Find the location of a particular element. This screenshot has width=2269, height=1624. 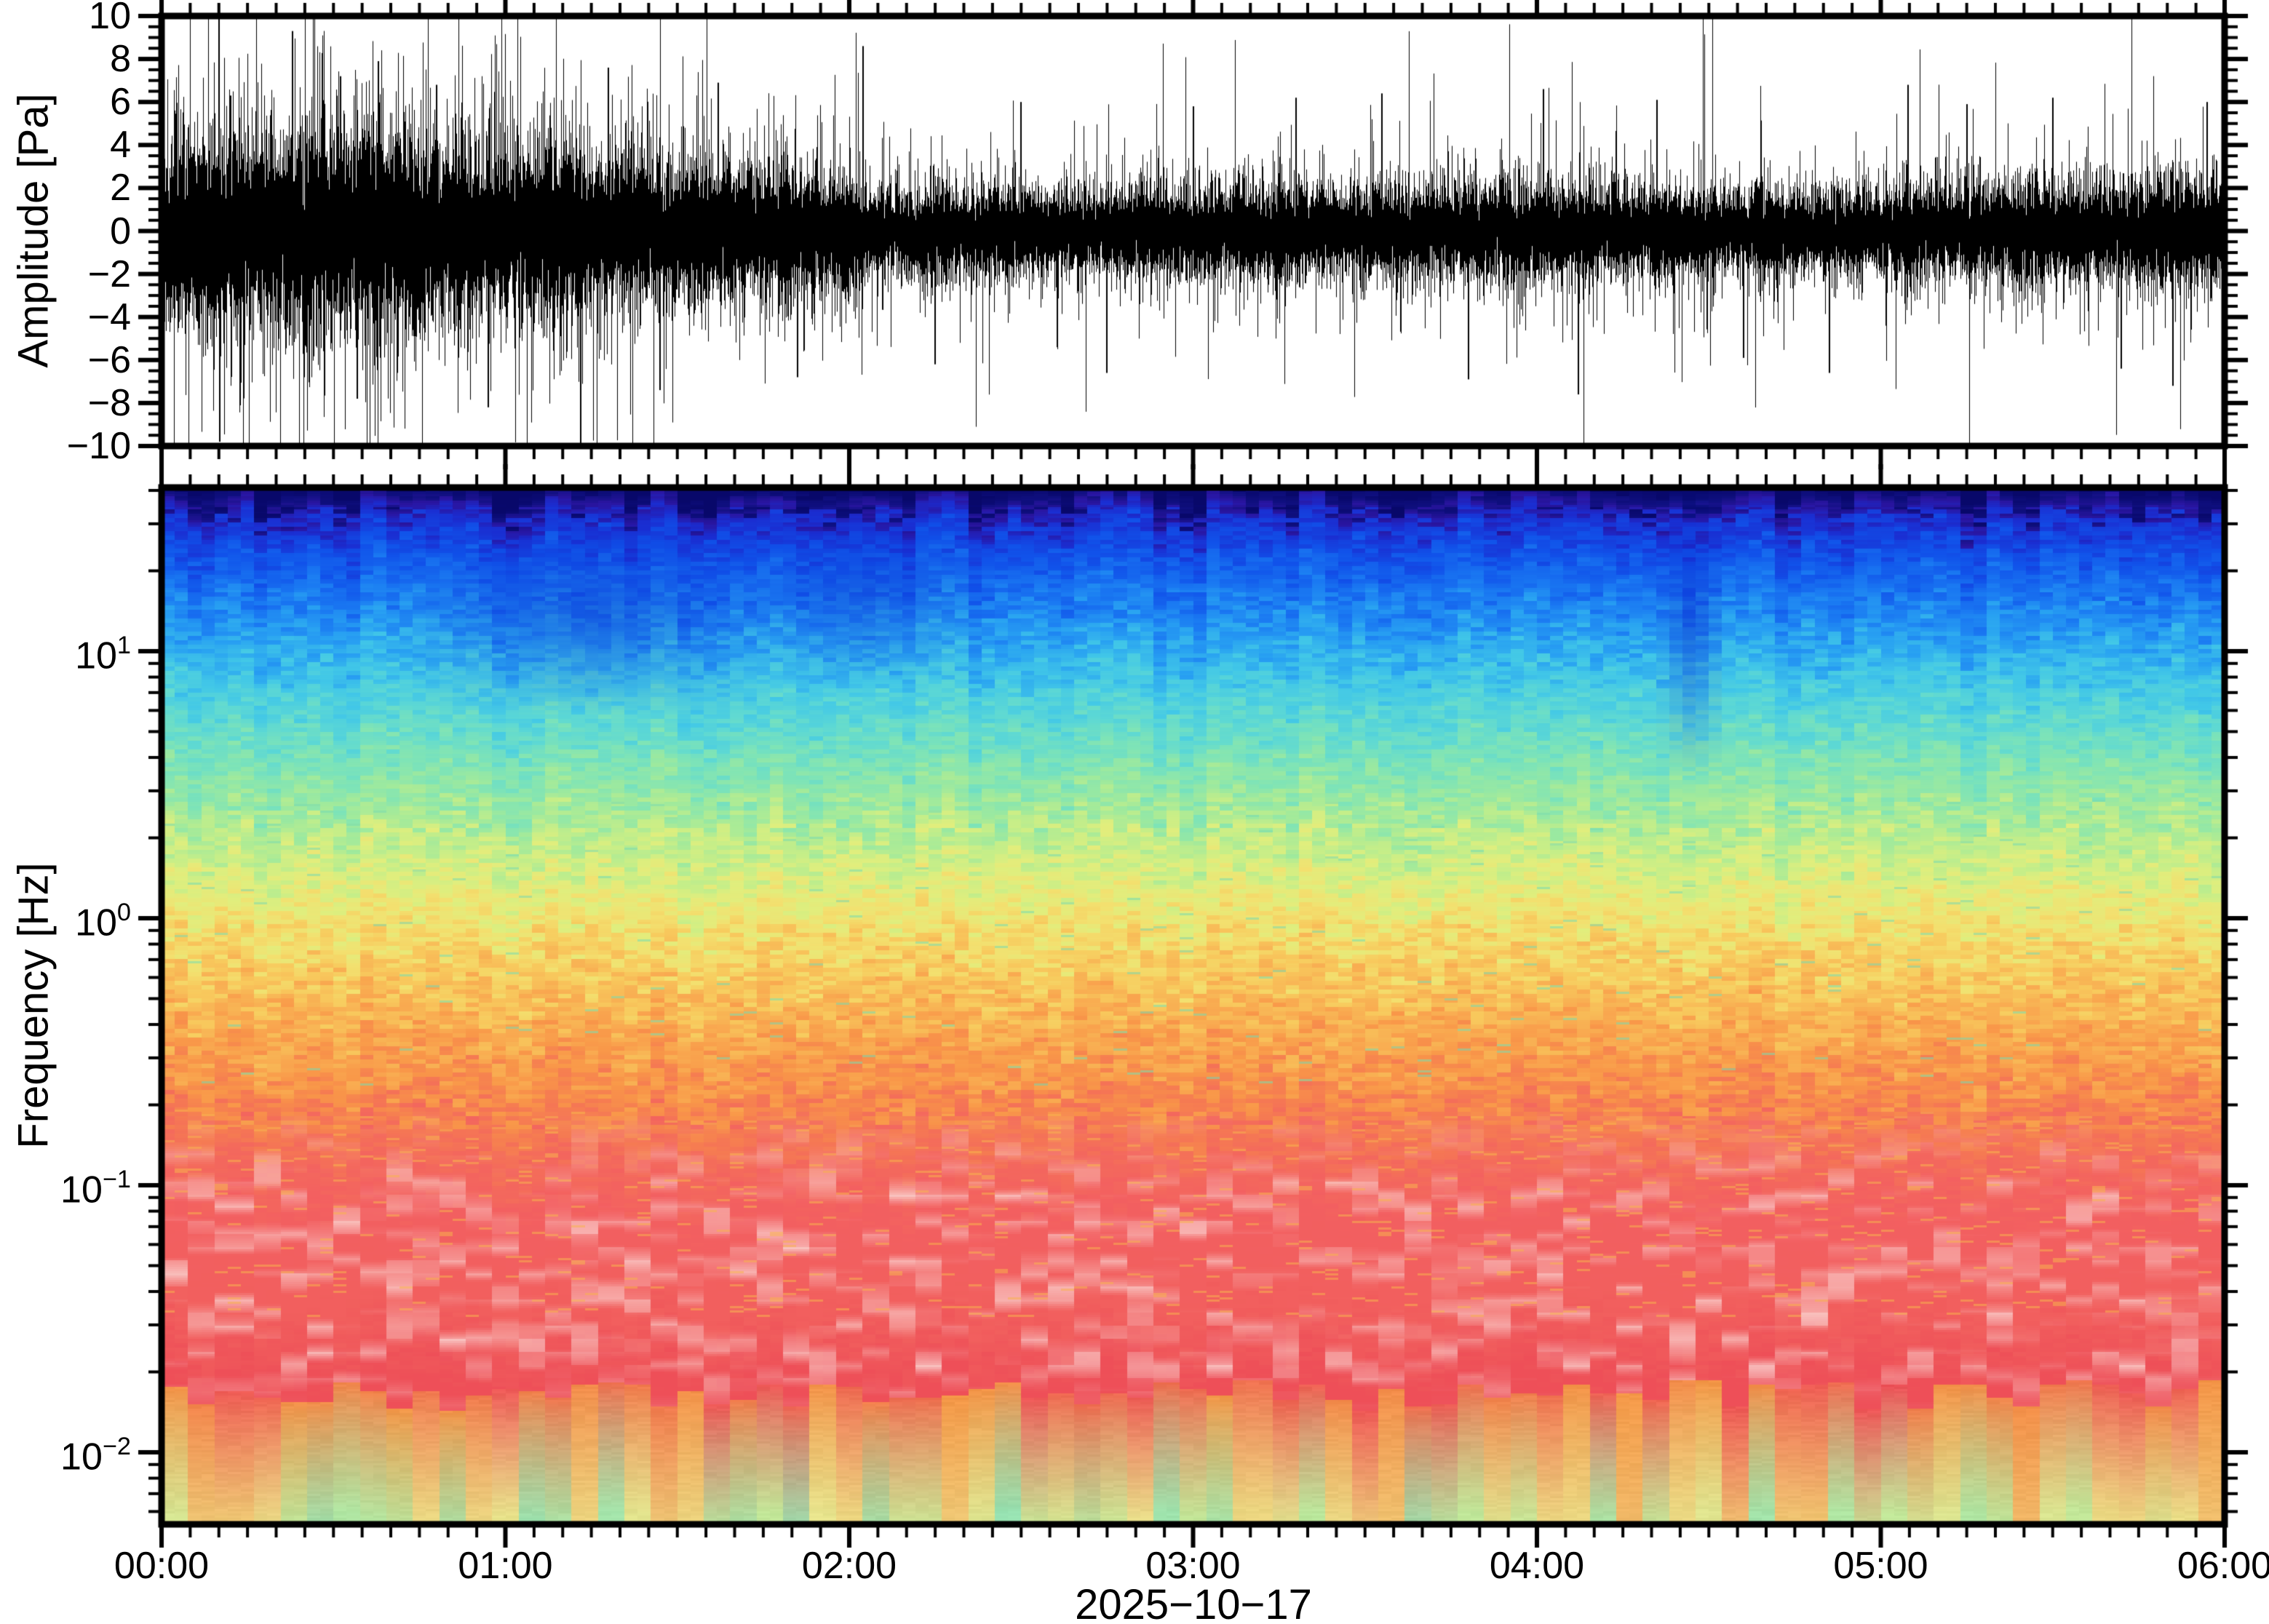

time-tick-label: 03:00 is located at coordinates (1193, 1566).